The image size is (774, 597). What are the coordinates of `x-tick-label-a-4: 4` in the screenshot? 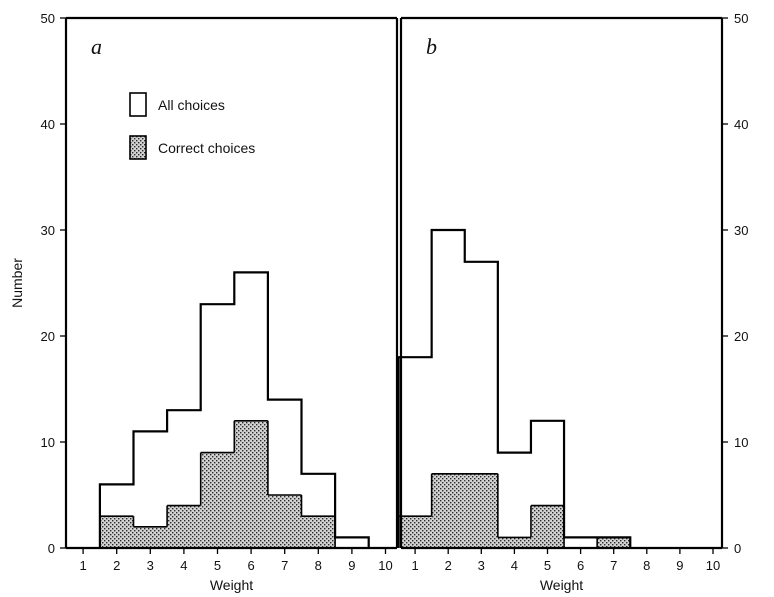 It's located at (183, 565).